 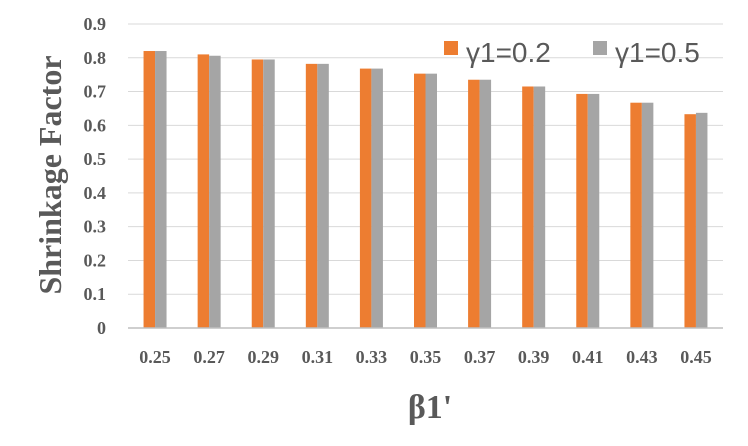 I want to click on bar-series-1-0.43, so click(x=636, y=215).